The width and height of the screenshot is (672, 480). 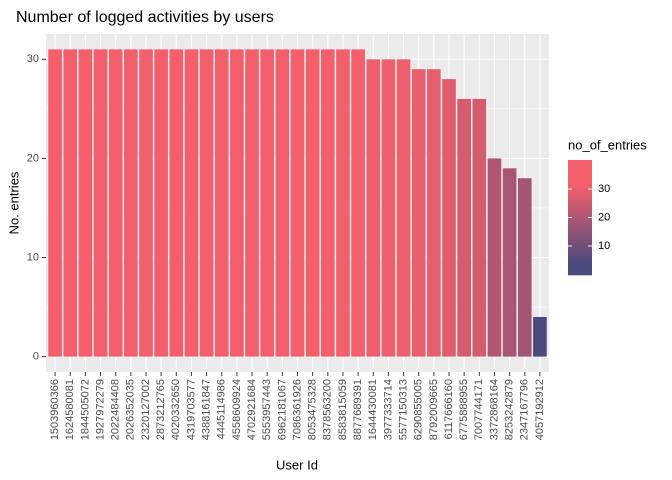 What do you see at coordinates (313, 409) in the screenshot?
I see `x-tick-label: 8053475328` at bounding box center [313, 409].